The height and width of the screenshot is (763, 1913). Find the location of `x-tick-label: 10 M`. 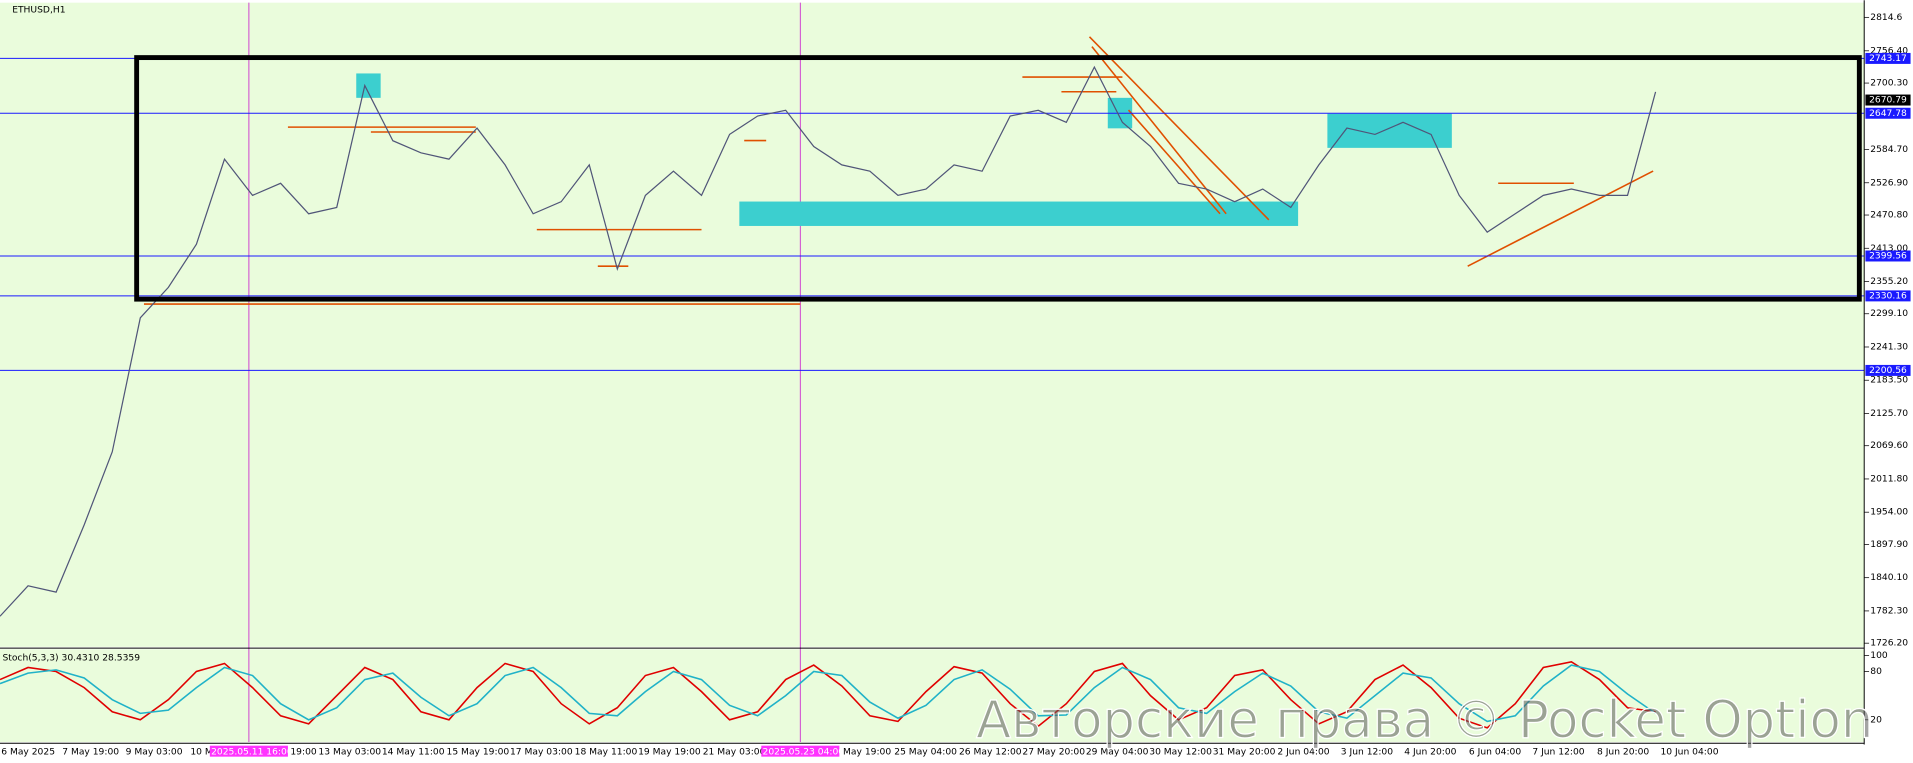

x-tick-label: 10 M is located at coordinates (201, 752).